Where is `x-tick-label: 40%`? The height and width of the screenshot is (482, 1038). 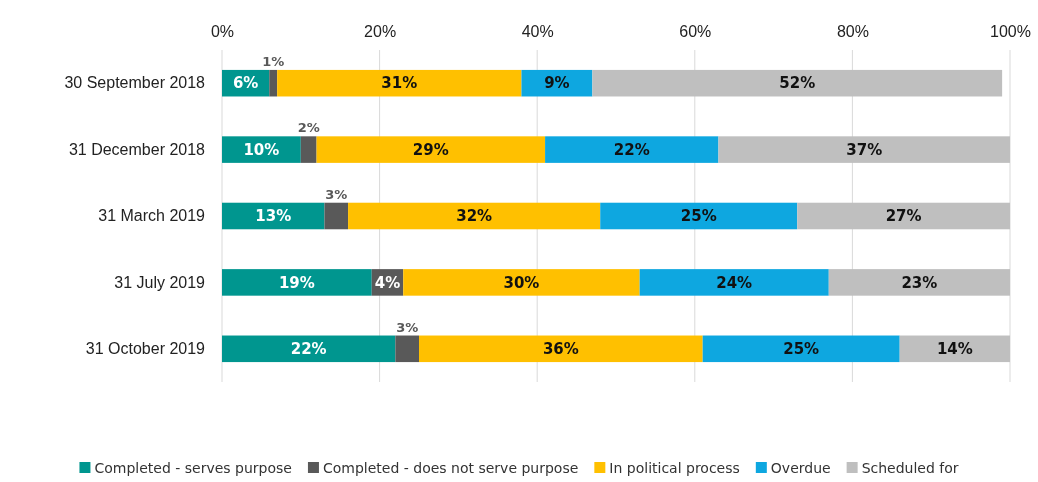
x-tick-label: 40% is located at coordinates (537, 31).